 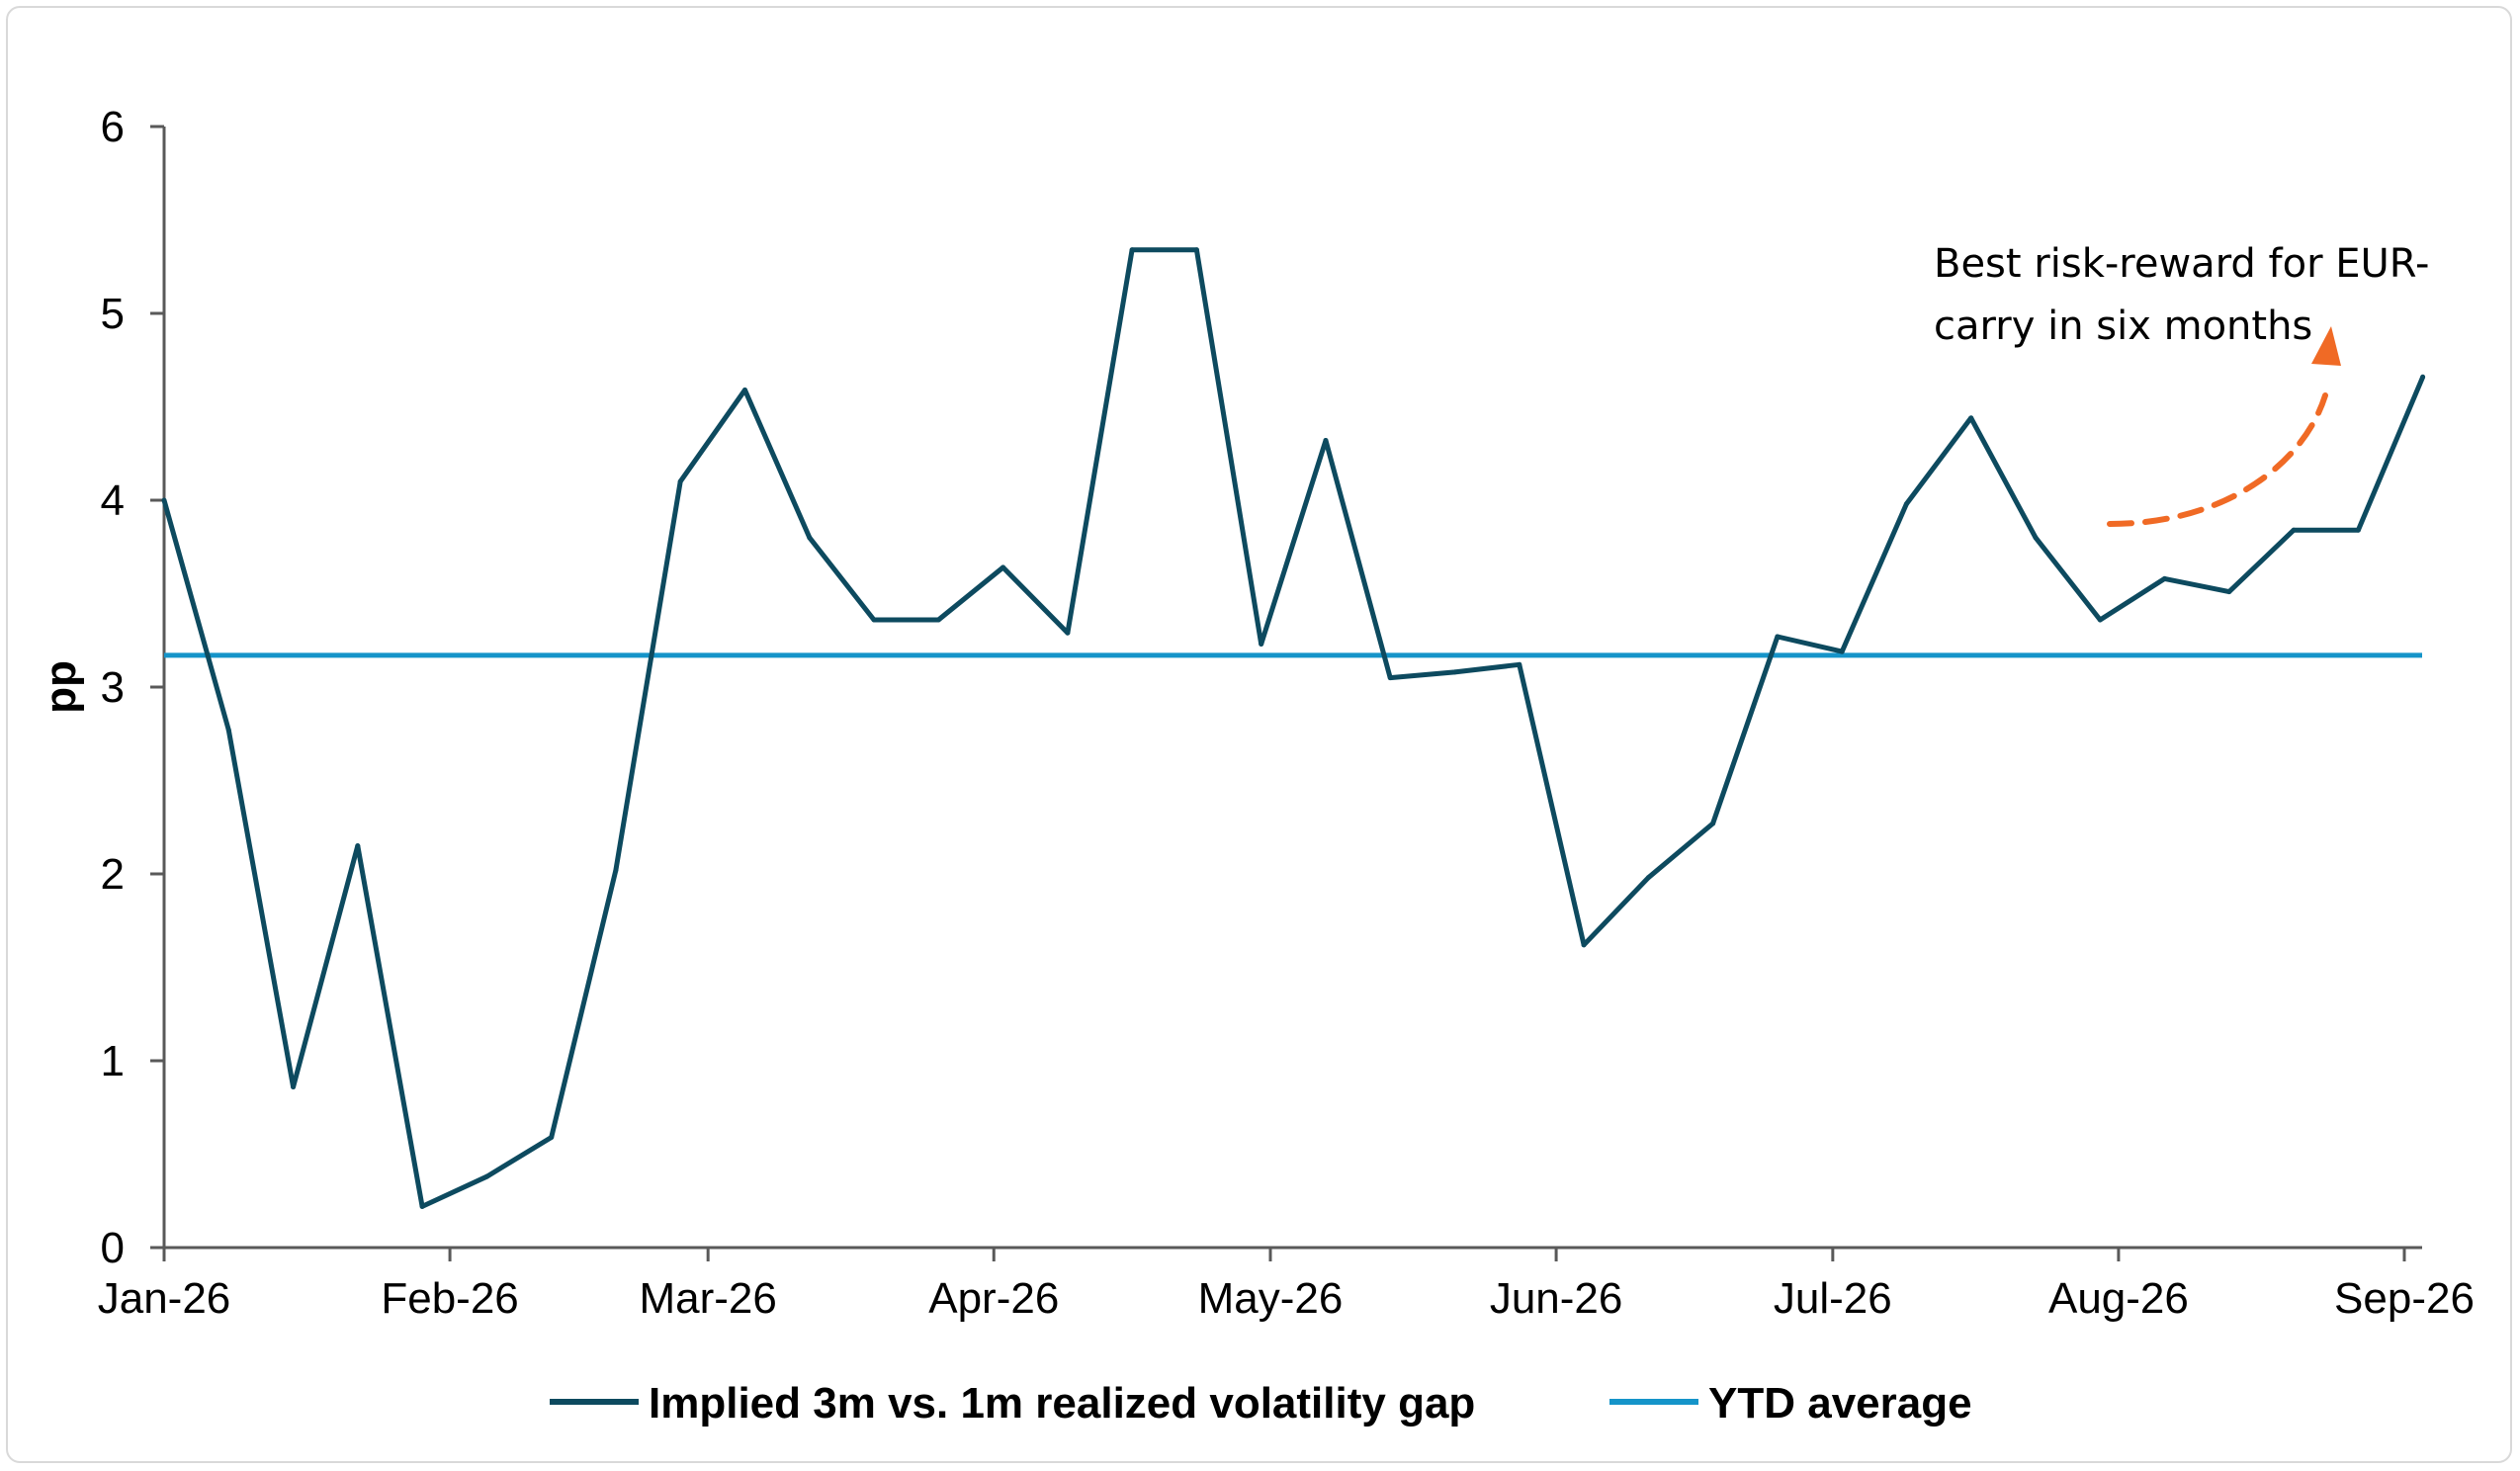 I want to click on x-tick-label: Feb-26, so click(x=449, y=1298).